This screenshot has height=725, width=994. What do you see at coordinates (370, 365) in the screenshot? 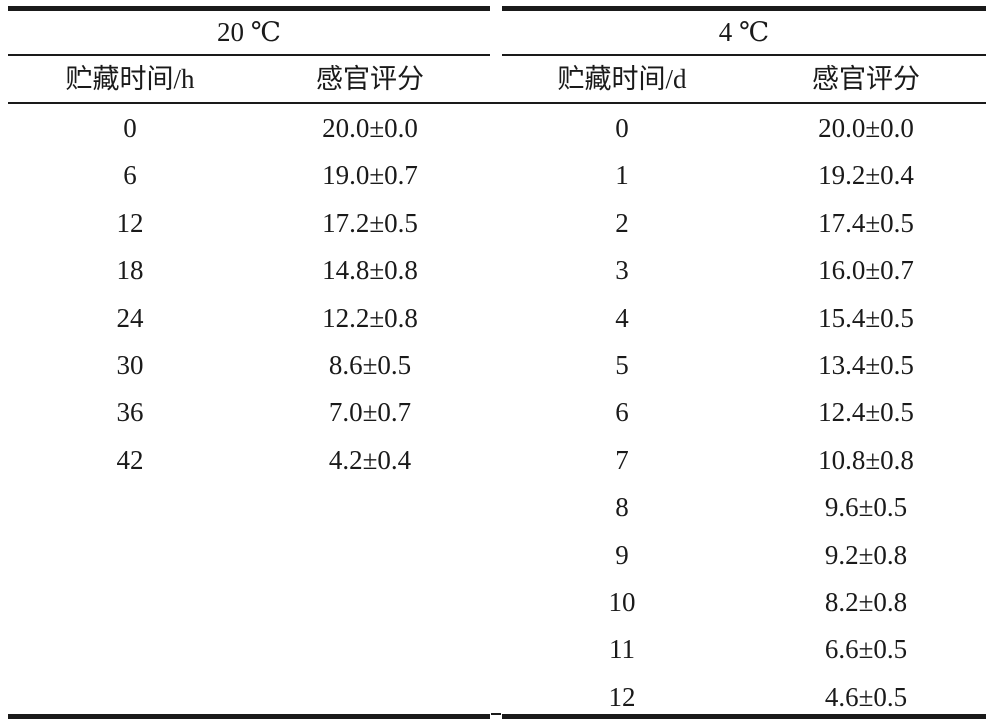
I see `left-score-cell: 8.6±0.5` at bounding box center [370, 365].